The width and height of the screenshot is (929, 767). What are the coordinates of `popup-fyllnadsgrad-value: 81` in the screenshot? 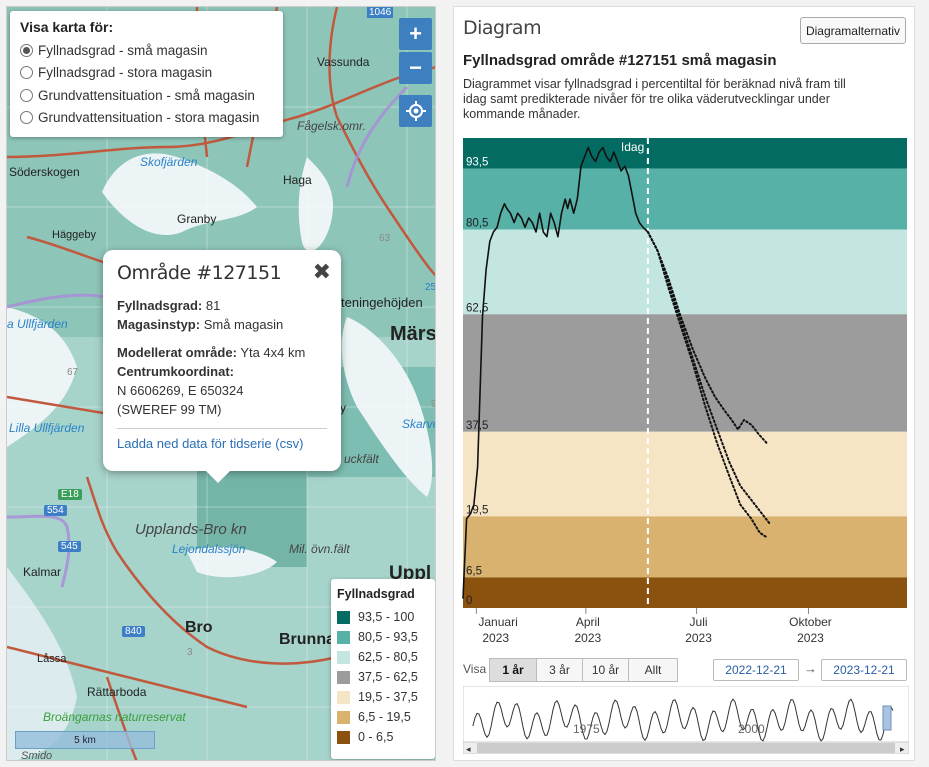 It's located at (213, 305).